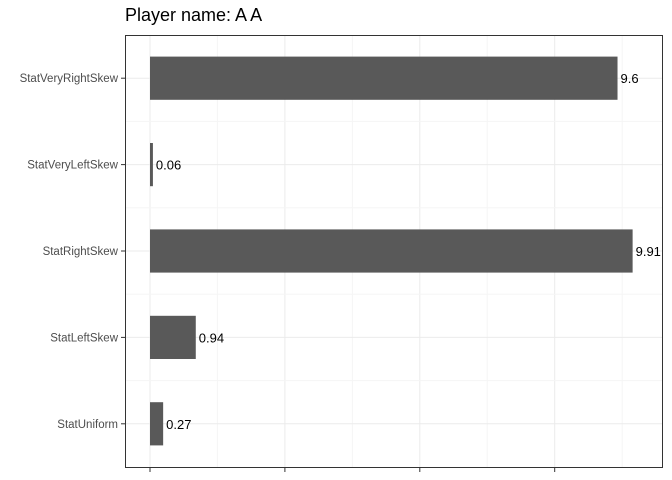  I want to click on bar-StatVeryLeftSkew, so click(151, 165).